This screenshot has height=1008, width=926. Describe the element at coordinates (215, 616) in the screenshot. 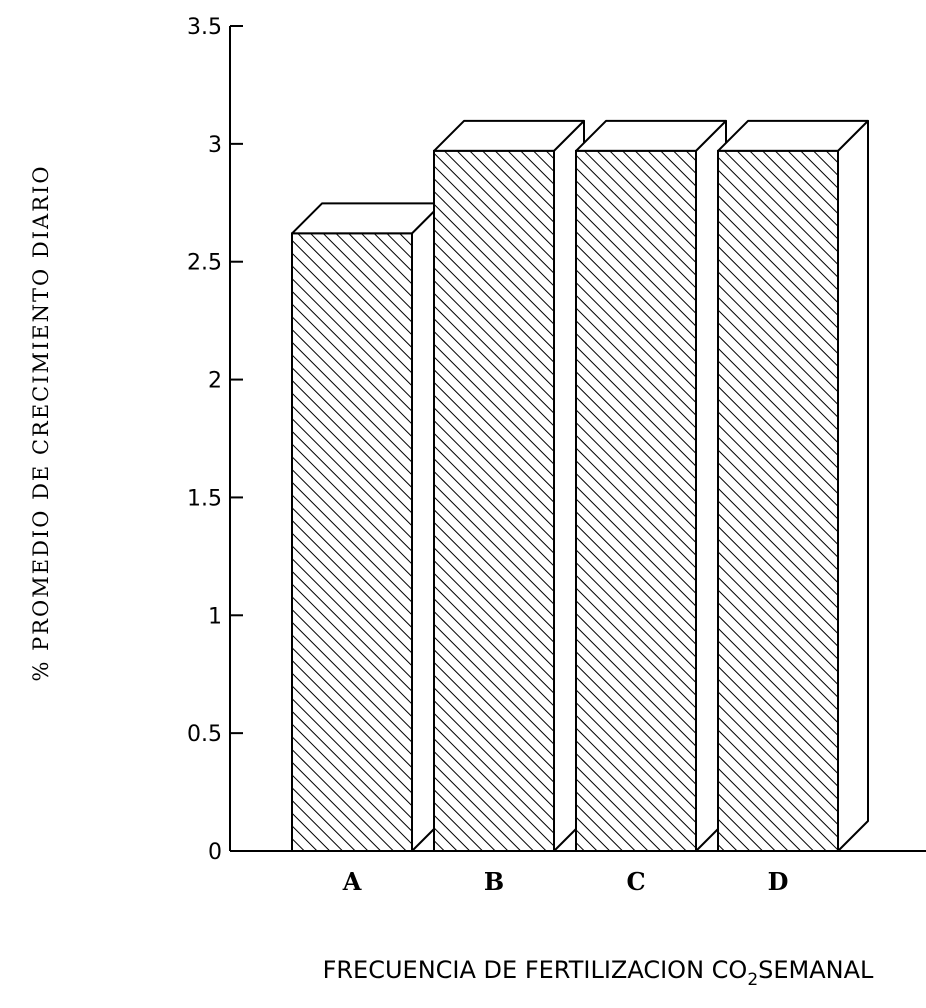

I see `y-tick-label: 1` at that location.